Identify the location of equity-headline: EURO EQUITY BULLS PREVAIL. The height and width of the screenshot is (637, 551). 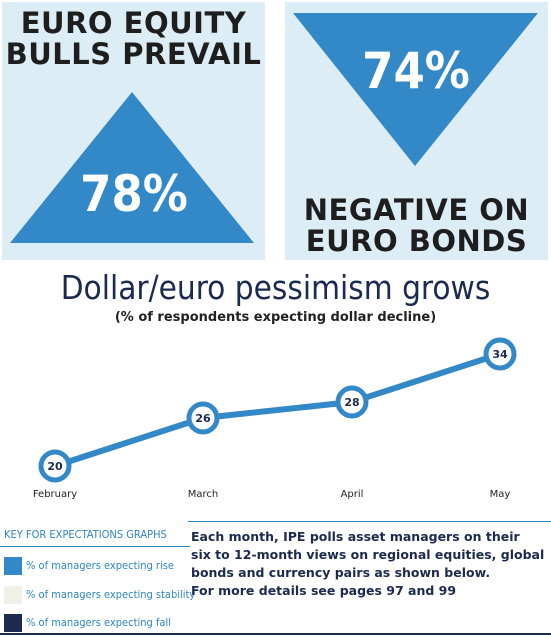
(133, 38).